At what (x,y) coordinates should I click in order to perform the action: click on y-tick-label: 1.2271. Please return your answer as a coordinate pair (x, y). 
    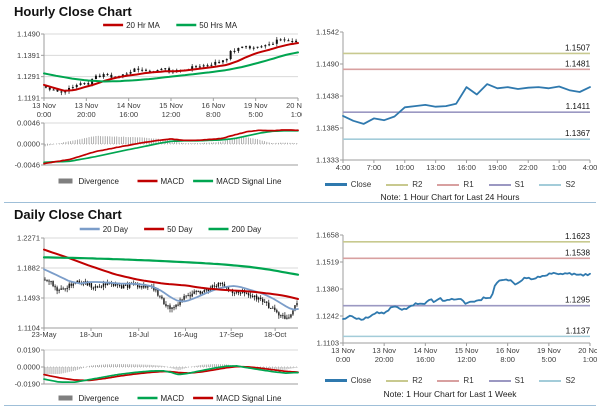
    Looking at the image, I should click on (28, 238).